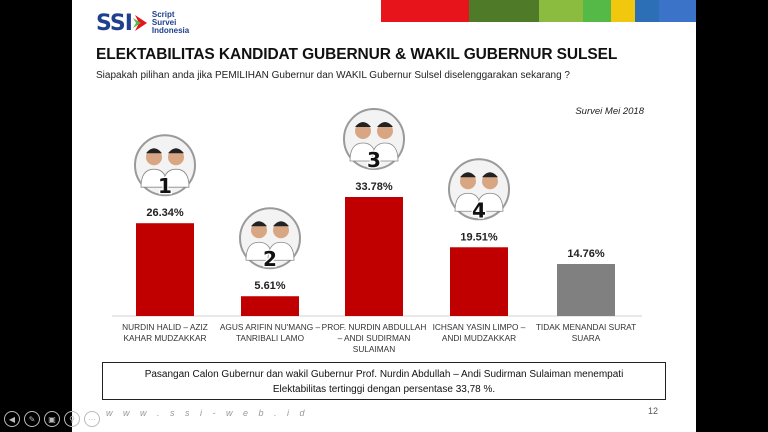 This screenshot has height=432, width=768. I want to click on logo-brand: SSI, so click(114, 23).